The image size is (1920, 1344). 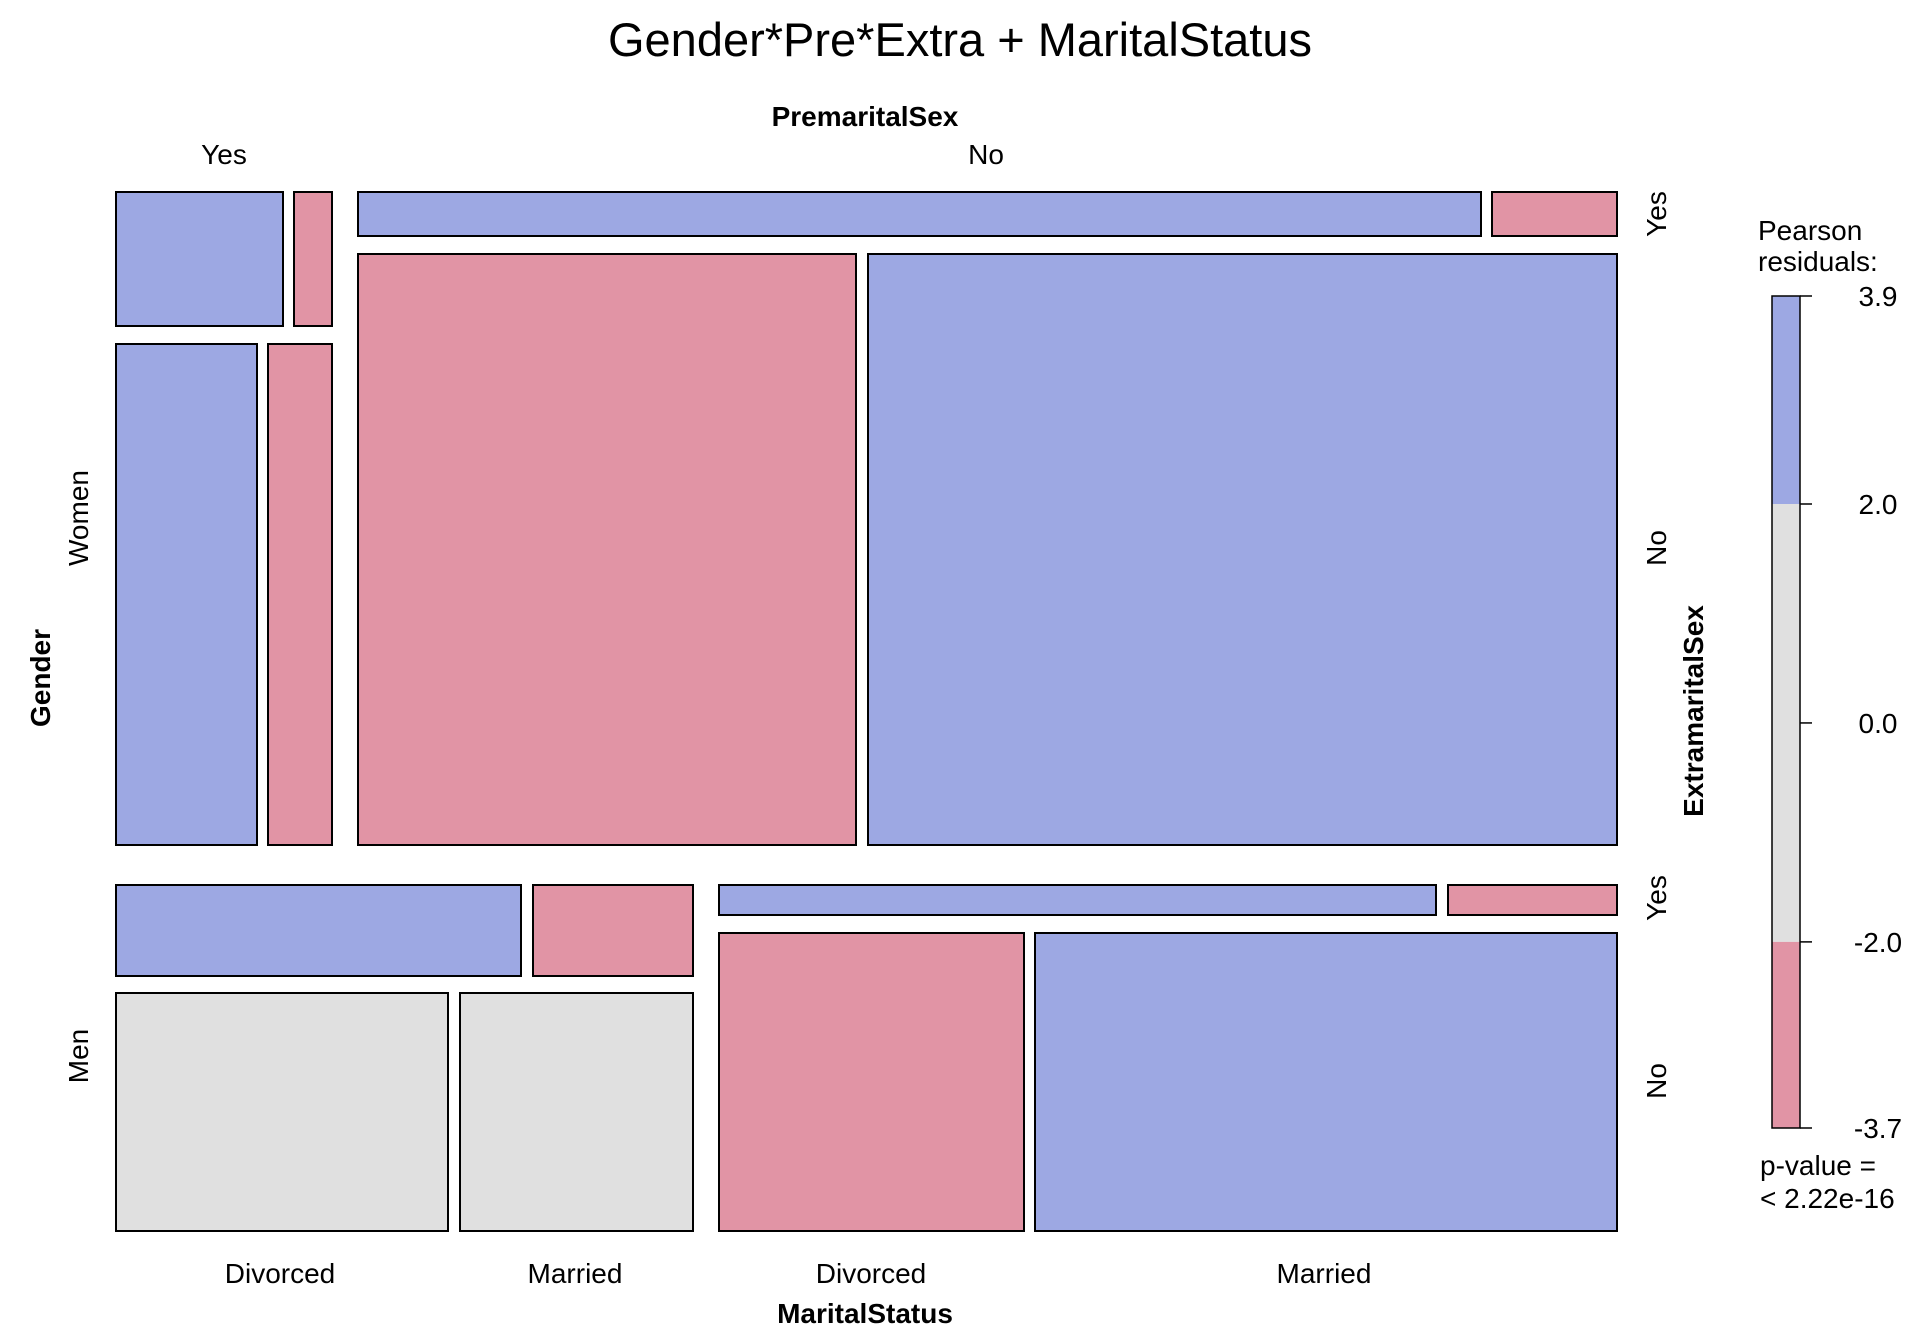 I want to click on var-label-premarital: PremaritalSex, so click(x=865, y=116).